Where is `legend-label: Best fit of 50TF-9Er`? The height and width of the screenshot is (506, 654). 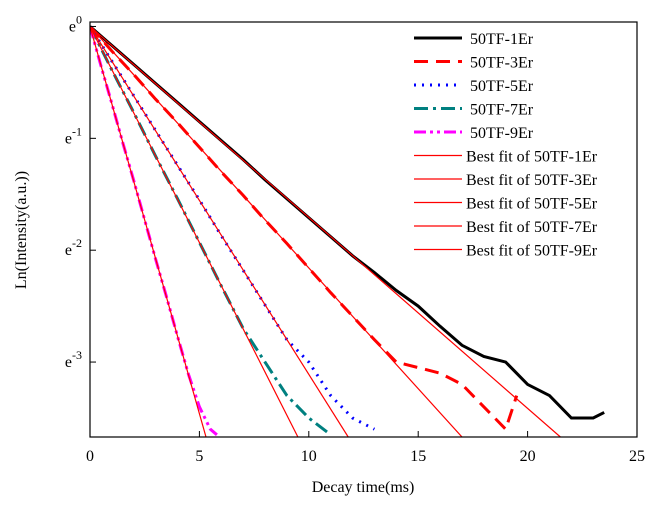 legend-label: Best fit of 50TF-9Er is located at coordinates (532, 251).